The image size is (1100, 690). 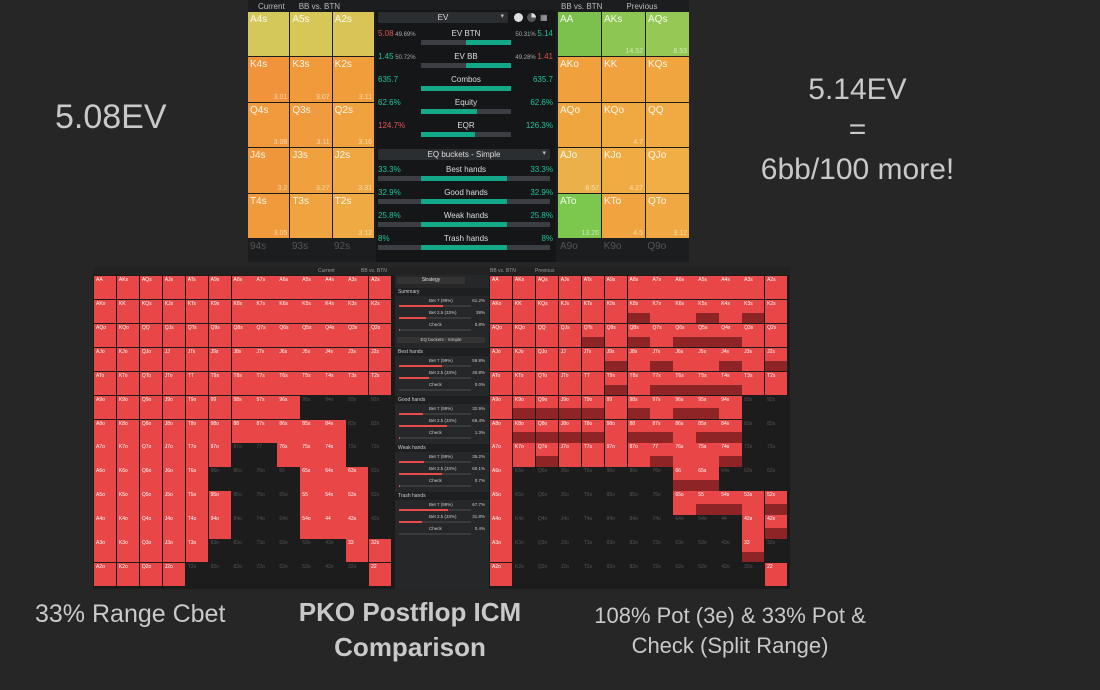 What do you see at coordinates (128, 407) in the screenshot?
I see `hand-cell: K9o` at bounding box center [128, 407].